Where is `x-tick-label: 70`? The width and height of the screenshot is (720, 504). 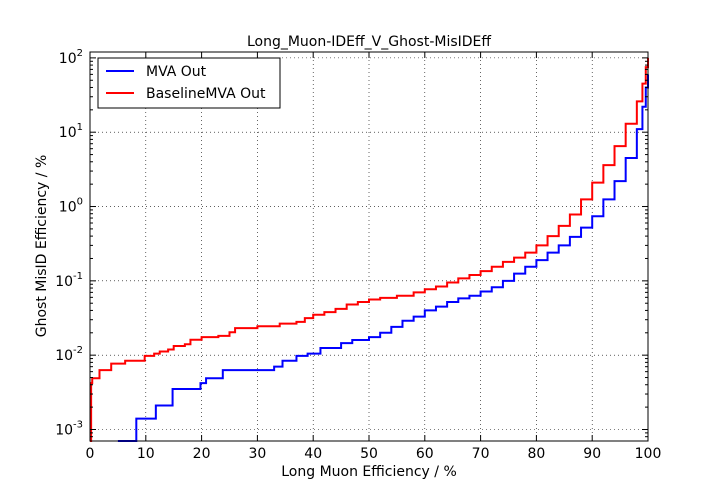 x-tick-label: 70 is located at coordinates (481, 454).